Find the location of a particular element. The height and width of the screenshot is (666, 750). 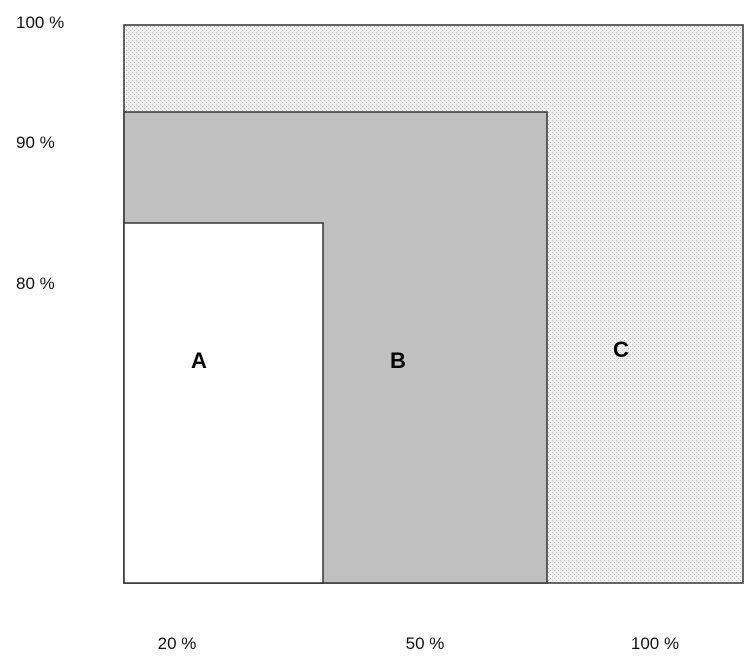

y-tick-label-80: 80 % is located at coordinates (35, 283).